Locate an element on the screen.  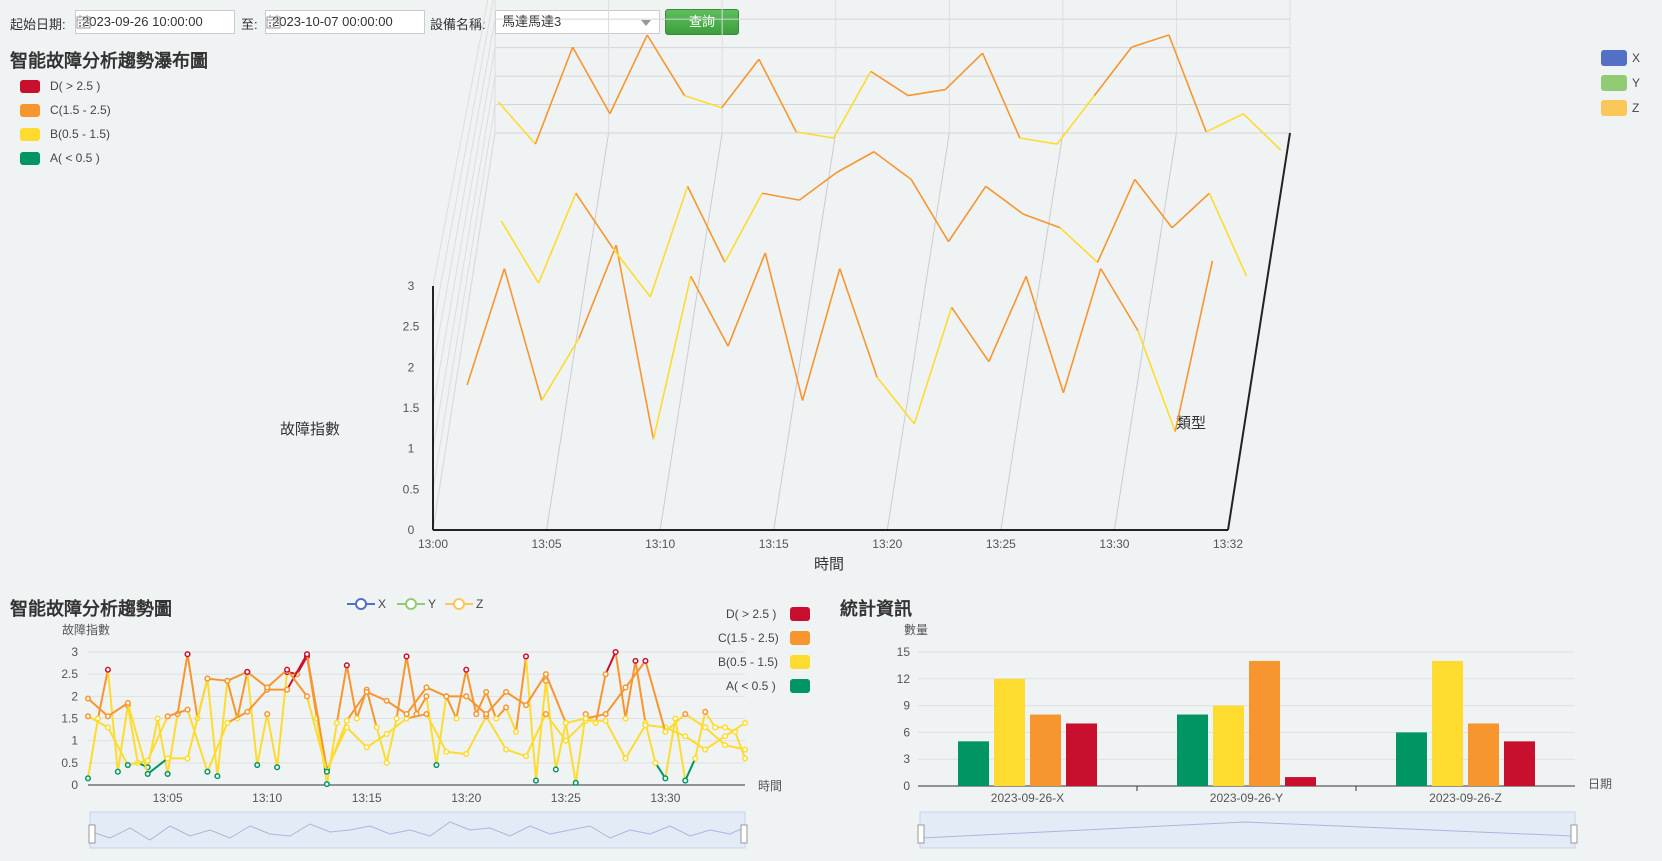
trend-legend-label-y: Y is located at coordinates (432, 604).